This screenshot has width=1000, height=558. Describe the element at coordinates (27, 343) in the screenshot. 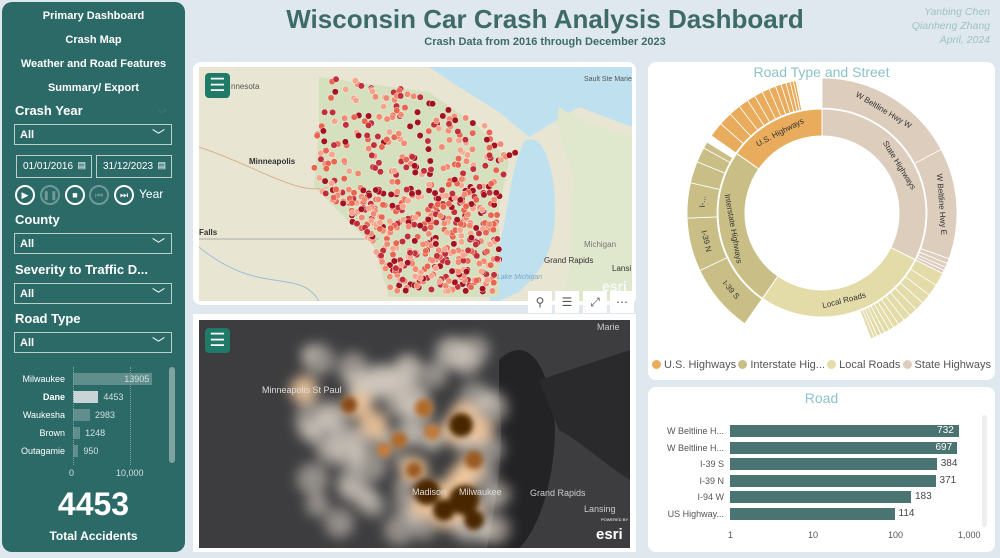

I see `road-type-value: All` at that location.